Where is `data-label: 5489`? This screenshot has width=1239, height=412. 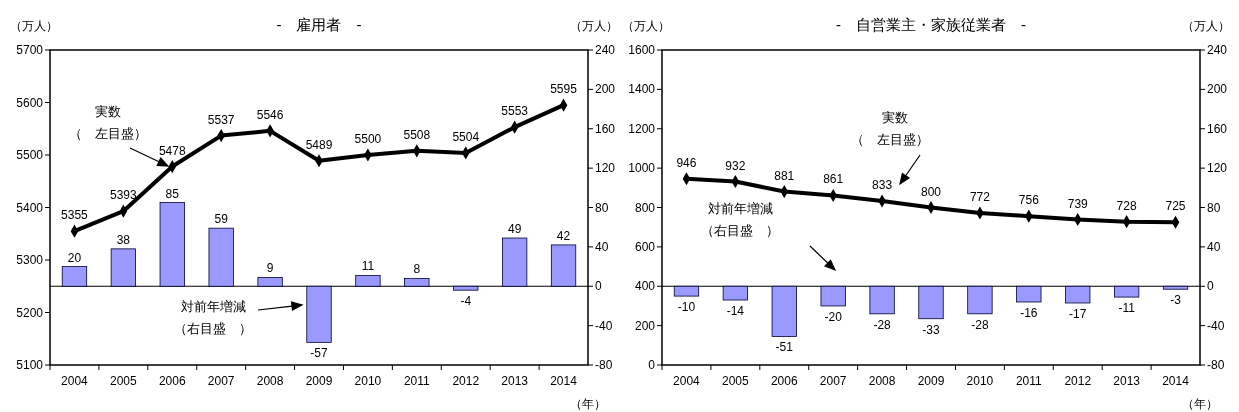
data-label: 5489 is located at coordinates (319, 144).